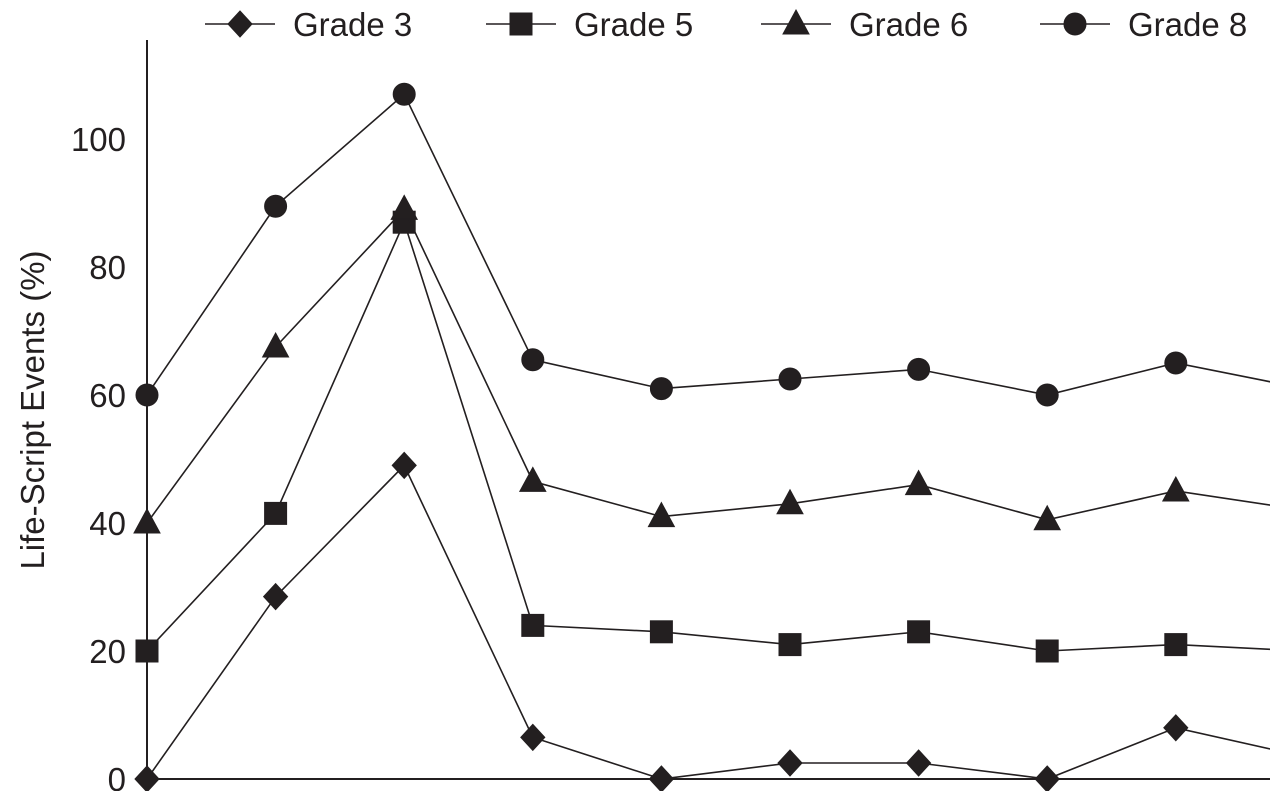 This screenshot has width=1270, height=791. Describe the element at coordinates (1187, 24) in the screenshot. I see `legend-label-grade-8: Grade 8` at that location.